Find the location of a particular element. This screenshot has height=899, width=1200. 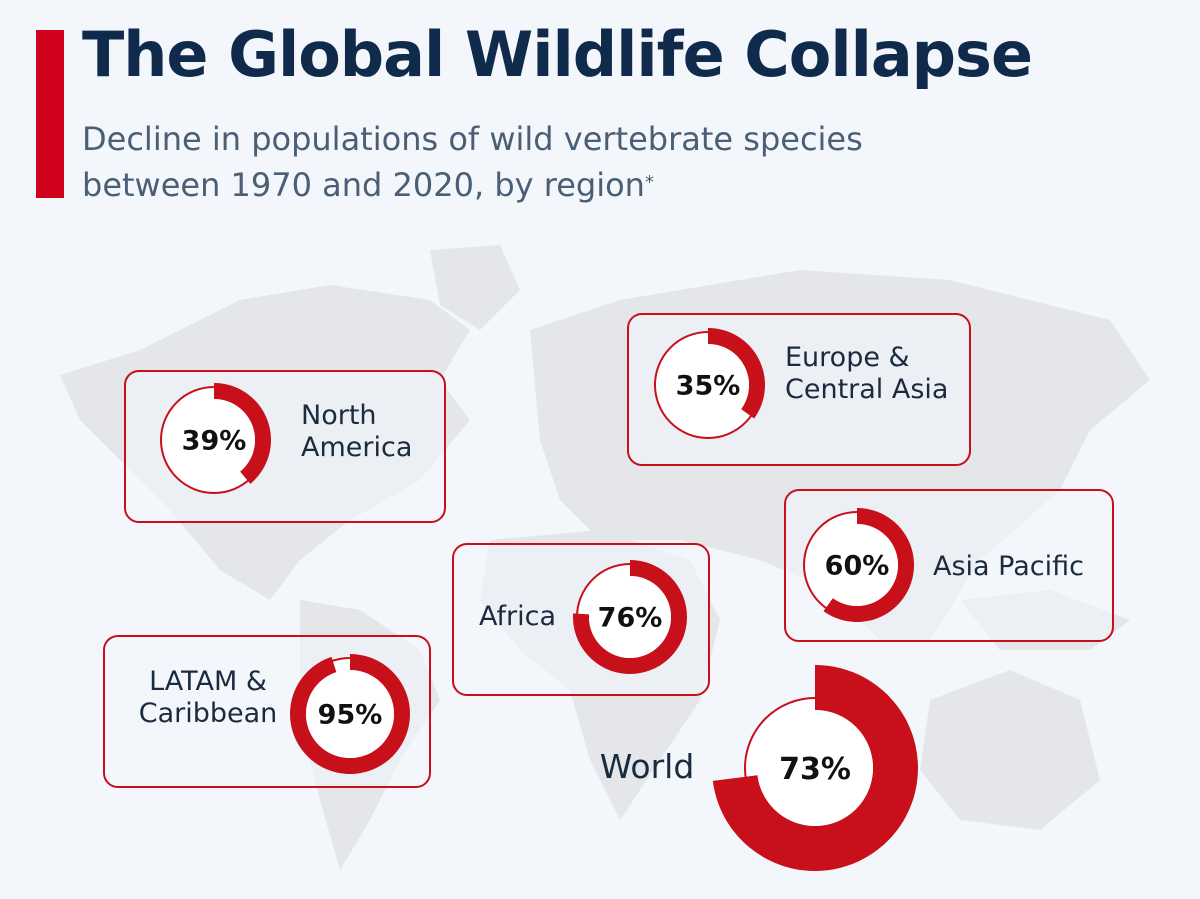

value-label-latam-caribbean: 95% is located at coordinates (350, 715).